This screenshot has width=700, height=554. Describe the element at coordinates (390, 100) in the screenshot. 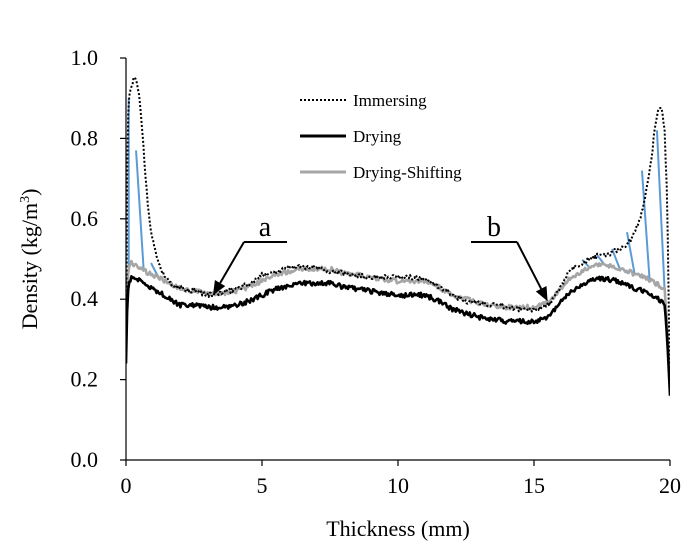

I see `legend-label-immersing: Immersing` at that location.